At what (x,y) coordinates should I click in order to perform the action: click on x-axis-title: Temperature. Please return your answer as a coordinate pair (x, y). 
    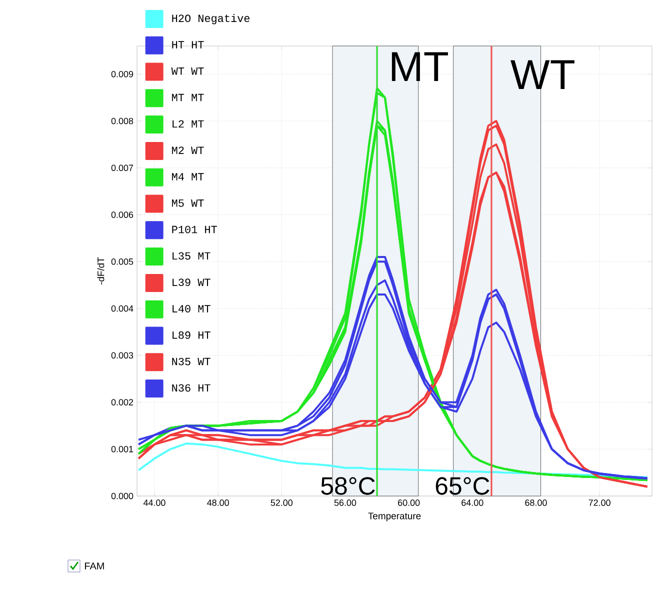
    Looking at the image, I should click on (394, 517).